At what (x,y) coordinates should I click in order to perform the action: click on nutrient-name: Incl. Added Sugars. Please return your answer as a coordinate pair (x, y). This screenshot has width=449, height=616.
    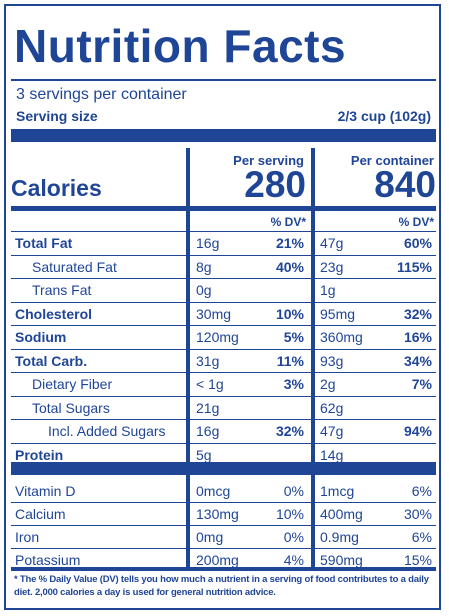
    Looking at the image, I should click on (107, 431).